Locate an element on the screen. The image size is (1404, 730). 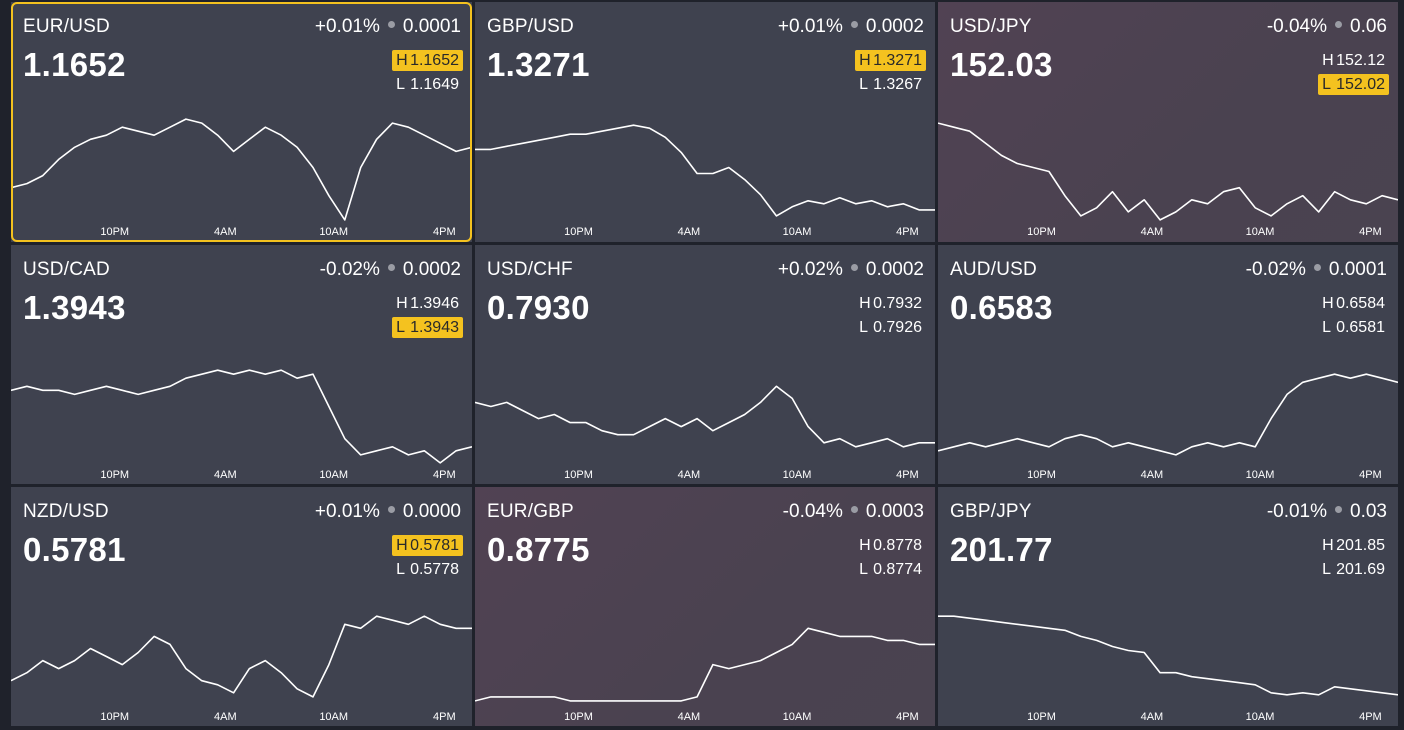
change-readout: +0.01% 0.0000 is located at coordinates (388, 512).